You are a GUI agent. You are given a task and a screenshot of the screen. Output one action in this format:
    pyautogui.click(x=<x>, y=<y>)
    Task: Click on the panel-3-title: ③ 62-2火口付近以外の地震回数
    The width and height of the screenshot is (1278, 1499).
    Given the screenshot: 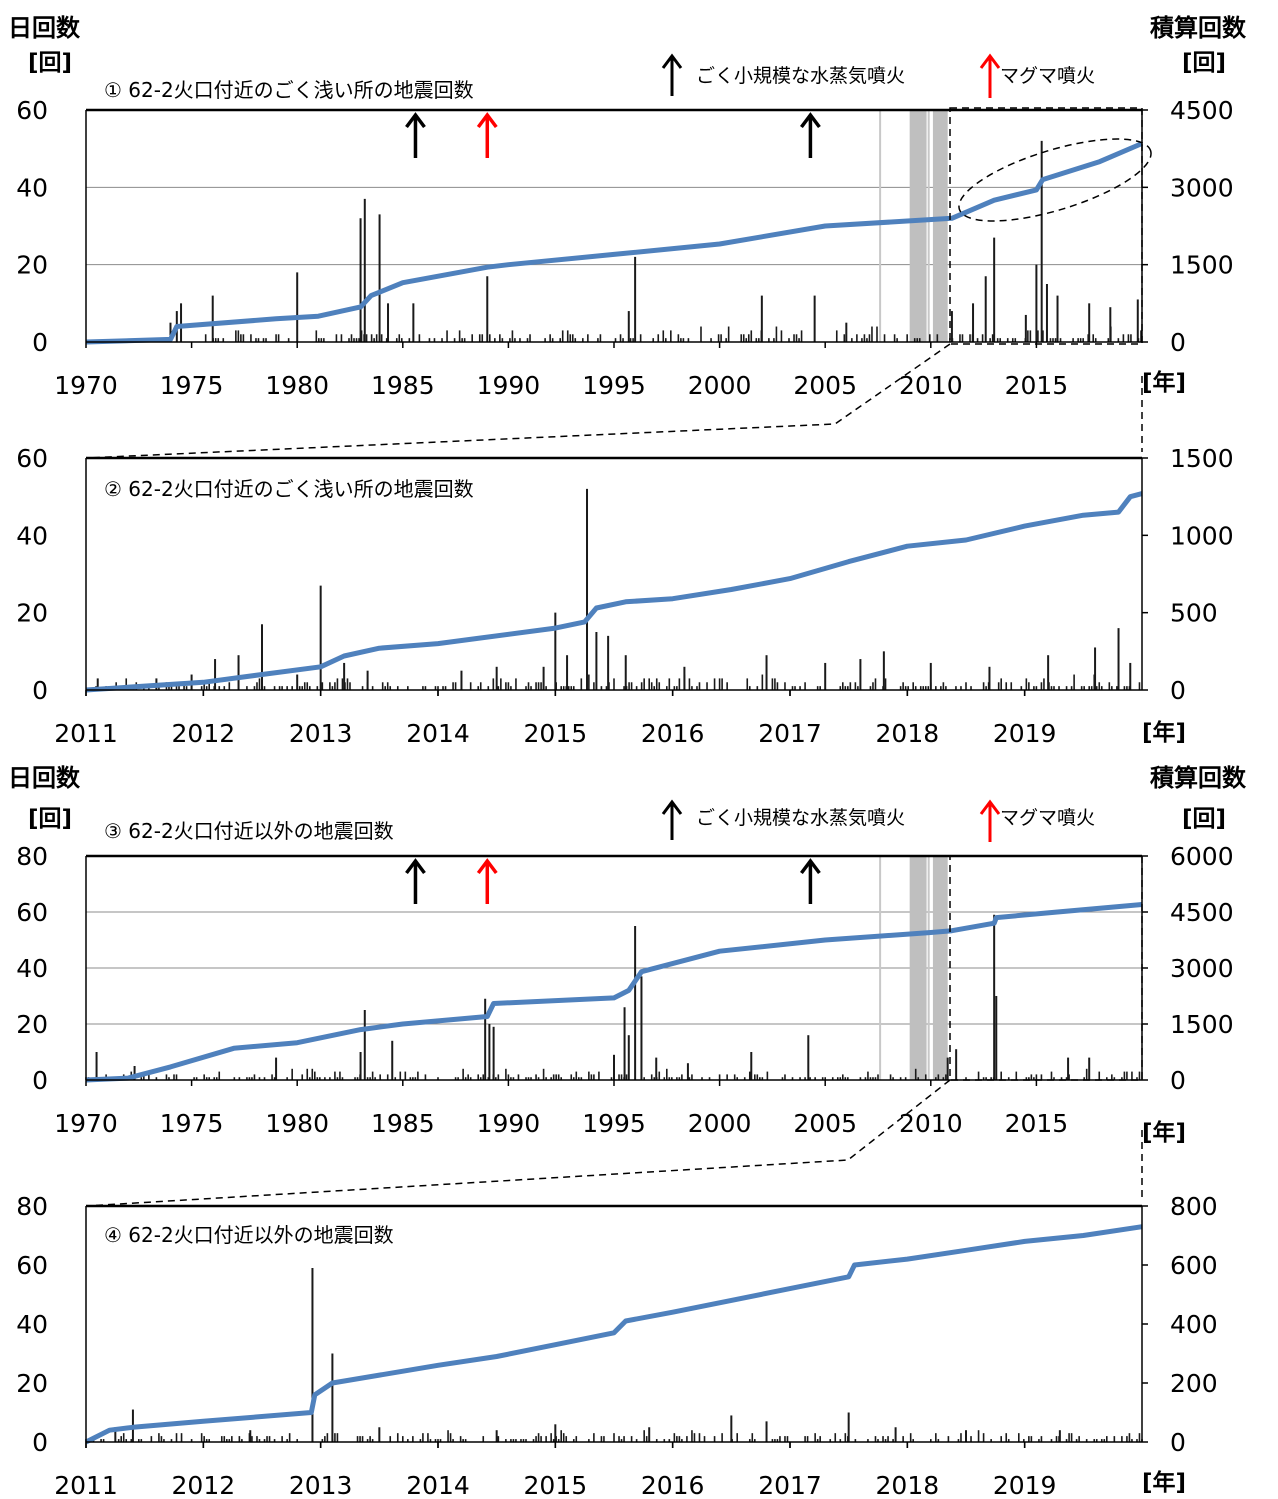 What is the action you would take?
    pyautogui.click(x=249, y=831)
    